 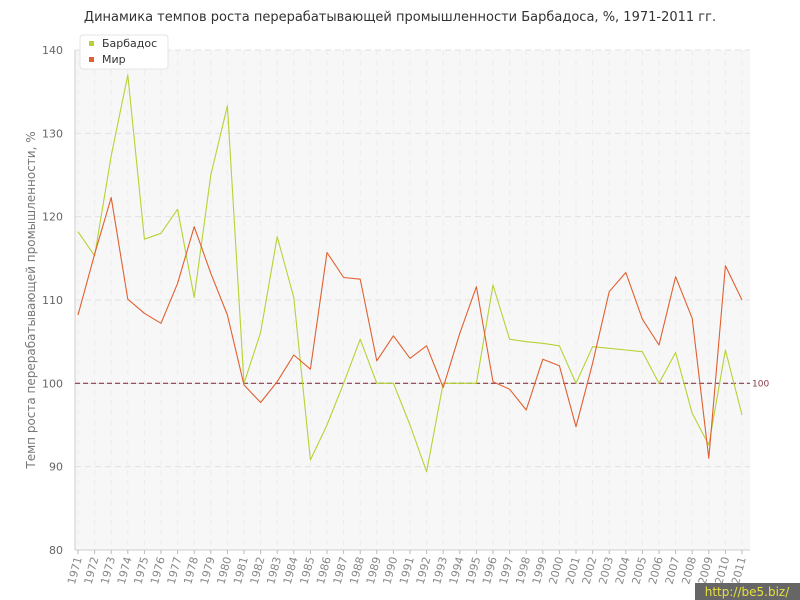 I want to click on y-tick-label: 120, so click(x=52, y=217).